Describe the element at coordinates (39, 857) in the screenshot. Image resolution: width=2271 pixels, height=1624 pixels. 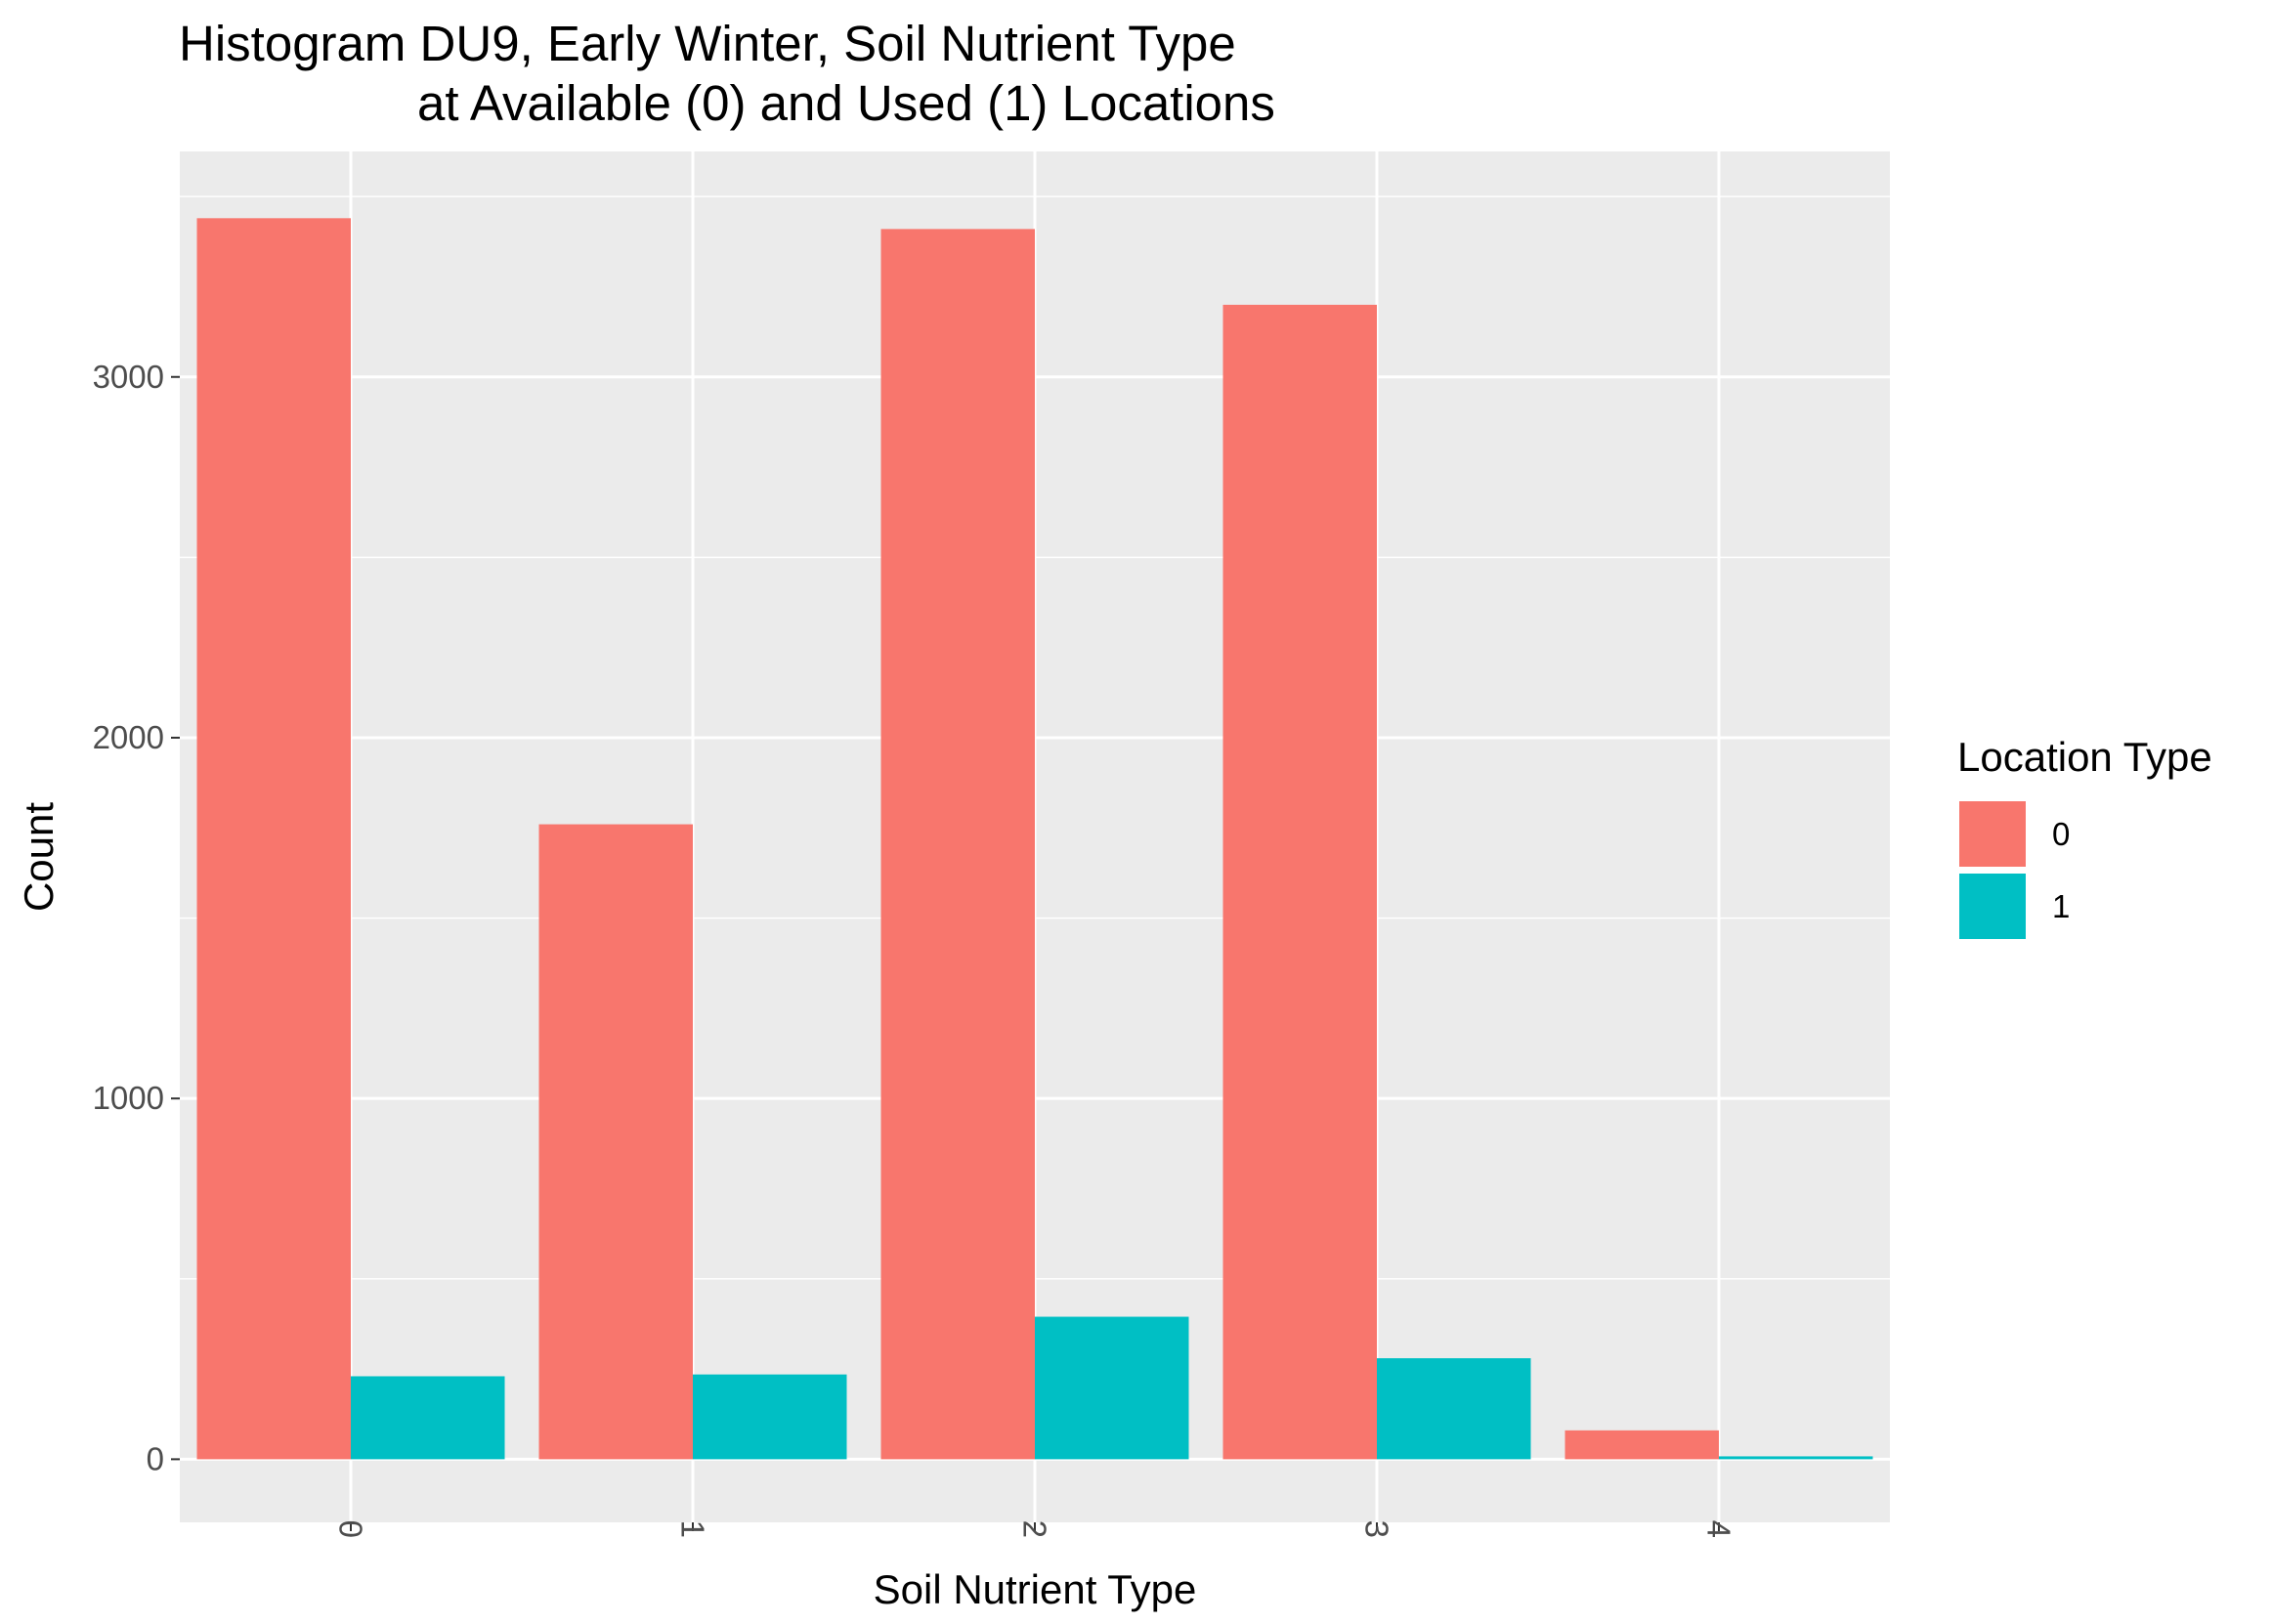
I see `y-axis-title: Count` at that location.